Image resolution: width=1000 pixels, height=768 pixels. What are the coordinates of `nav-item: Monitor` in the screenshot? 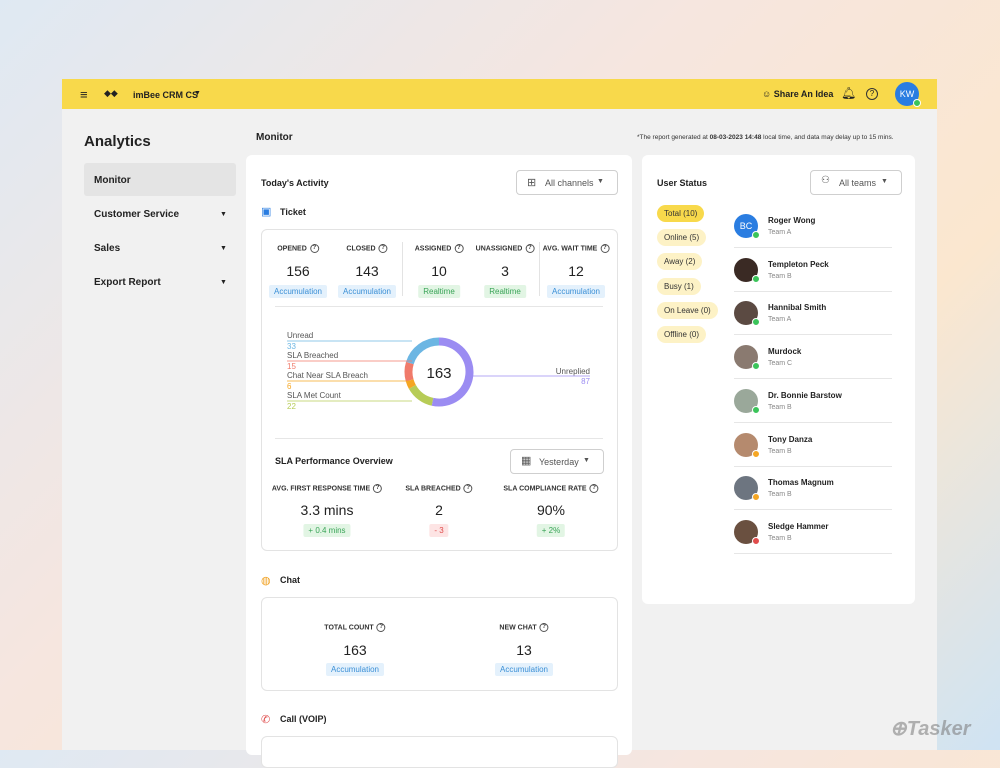 It's located at (112, 180).